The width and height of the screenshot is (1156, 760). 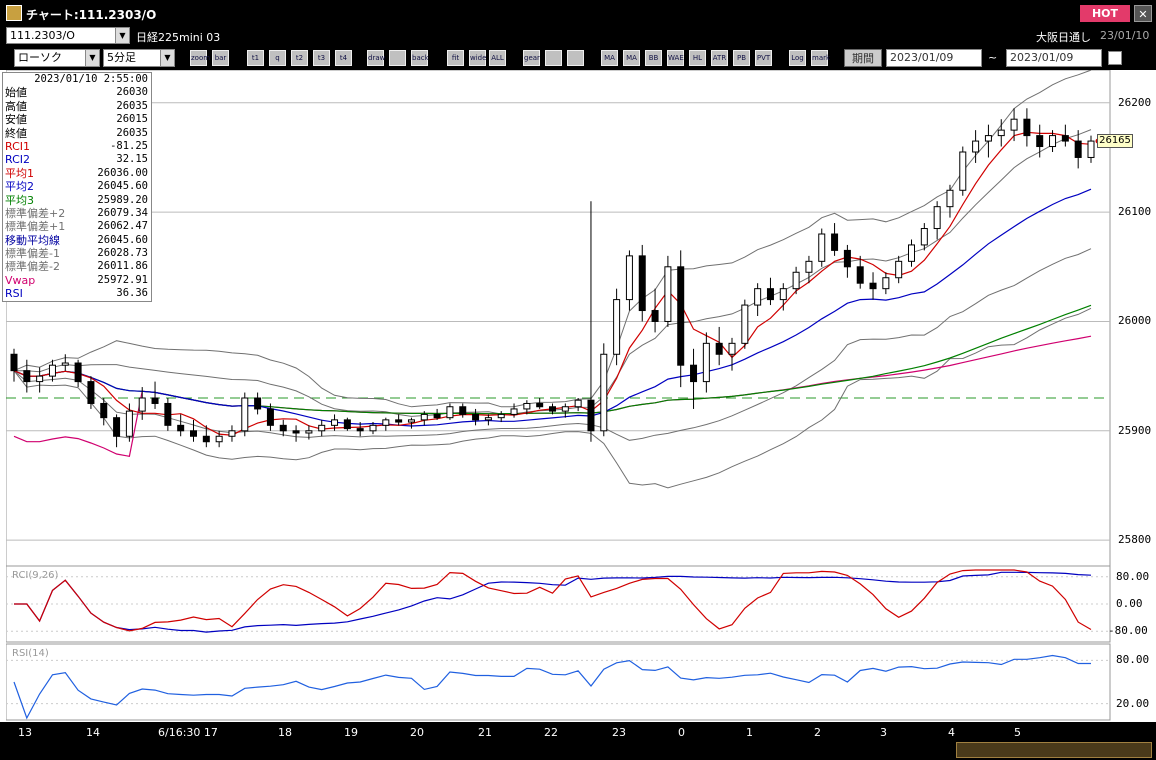 What do you see at coordinates (91, 79) in the screenshot?
I see `info-datetime: 2023/01/10 2:55:00` at bounding box center [91, 79].